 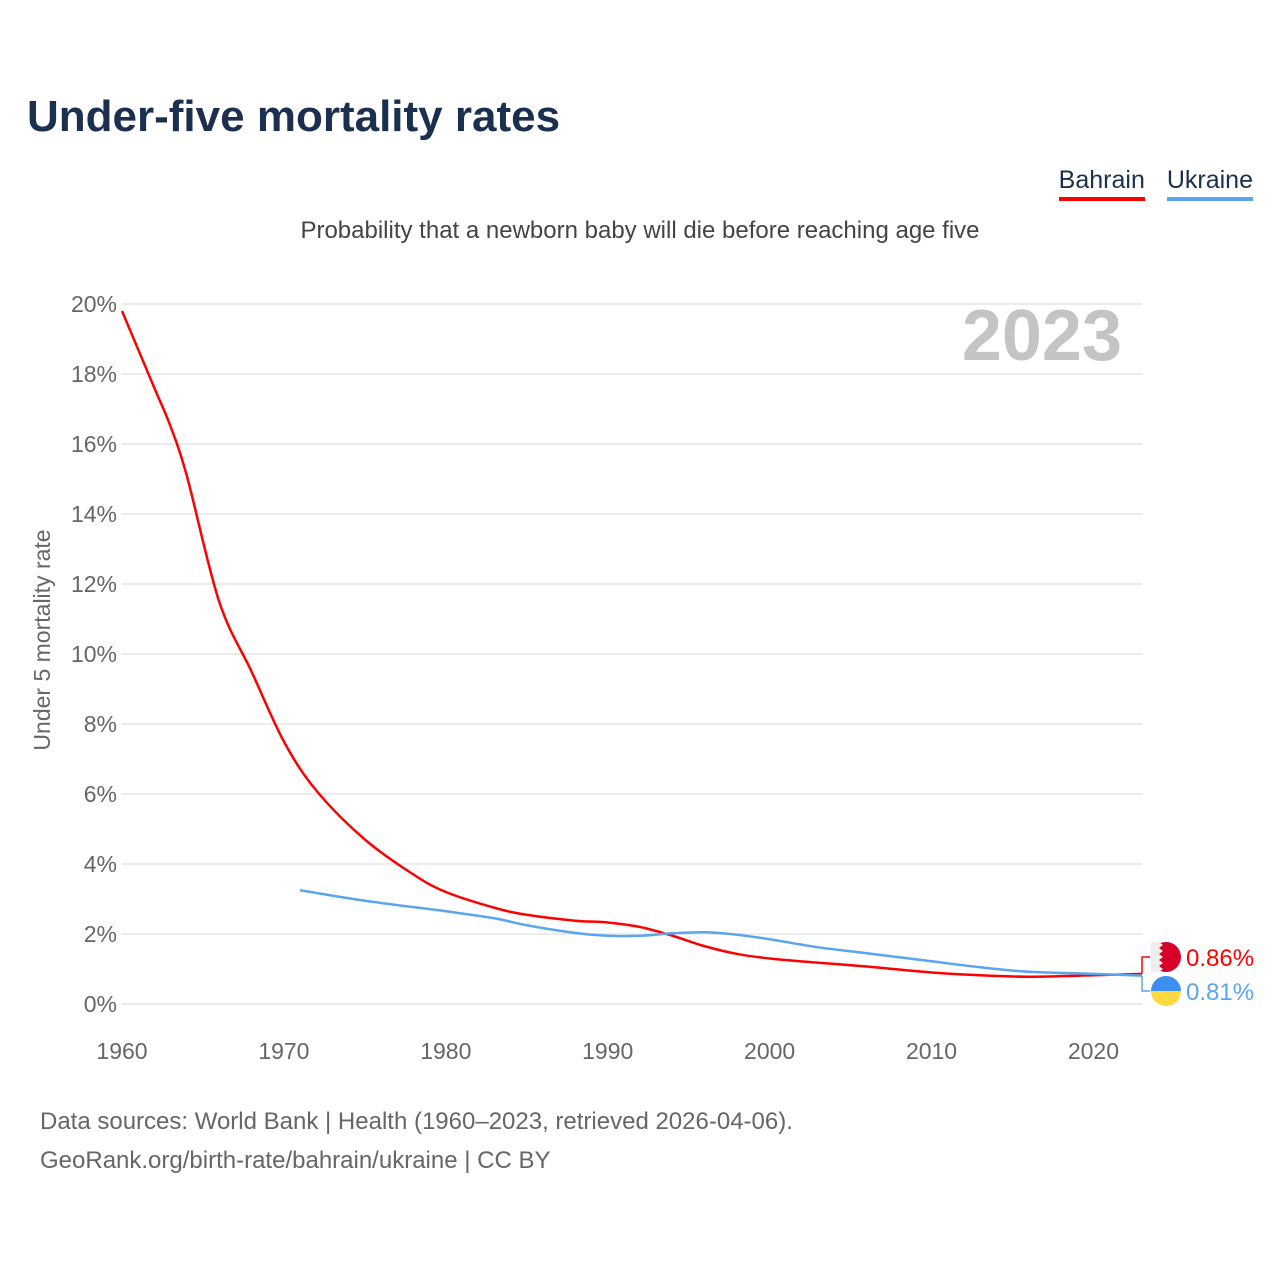 What do you see at coordinates (42, 639) in the screenshot?
I see `y-axis-label: Under 5 mortality rate` at bounding box center [42, 639].